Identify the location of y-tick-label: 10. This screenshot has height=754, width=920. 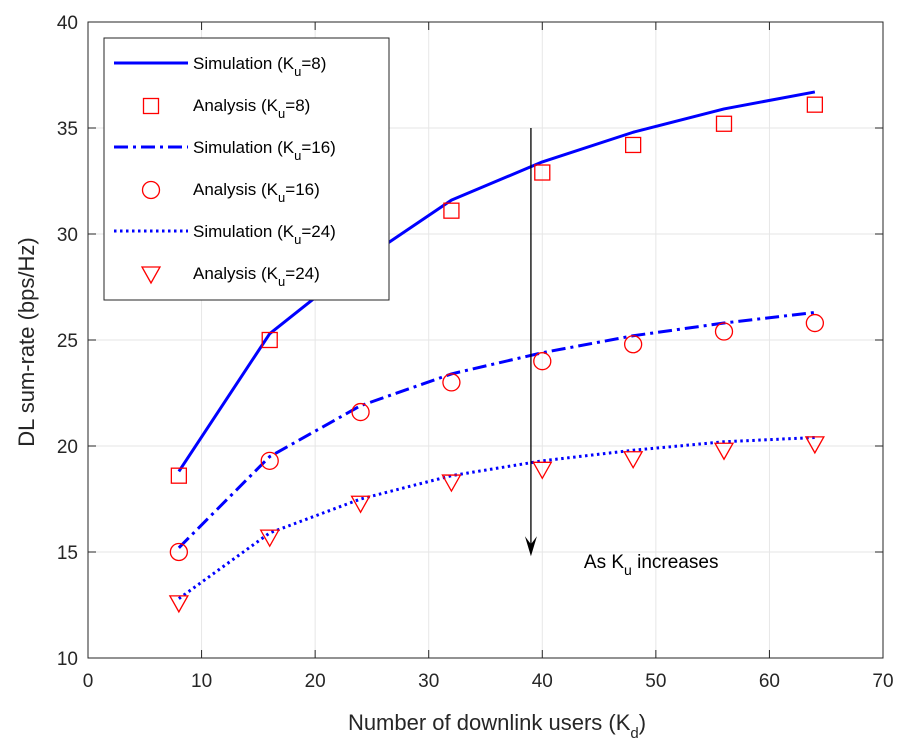
(67, 659).